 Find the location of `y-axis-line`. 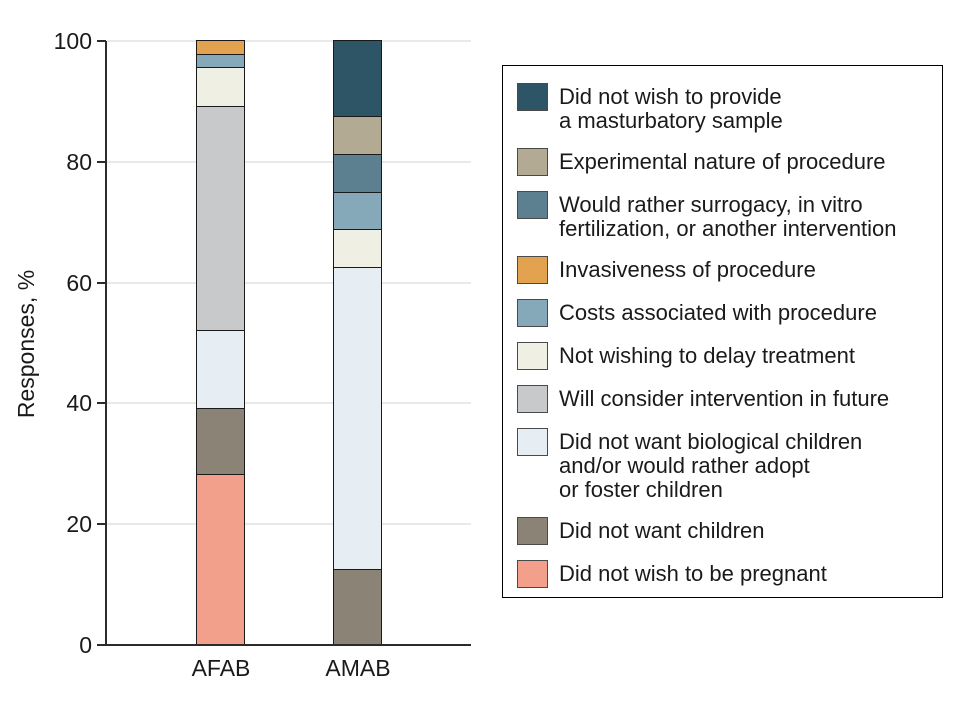

y-axis-line is located at coordinates (106, 343).